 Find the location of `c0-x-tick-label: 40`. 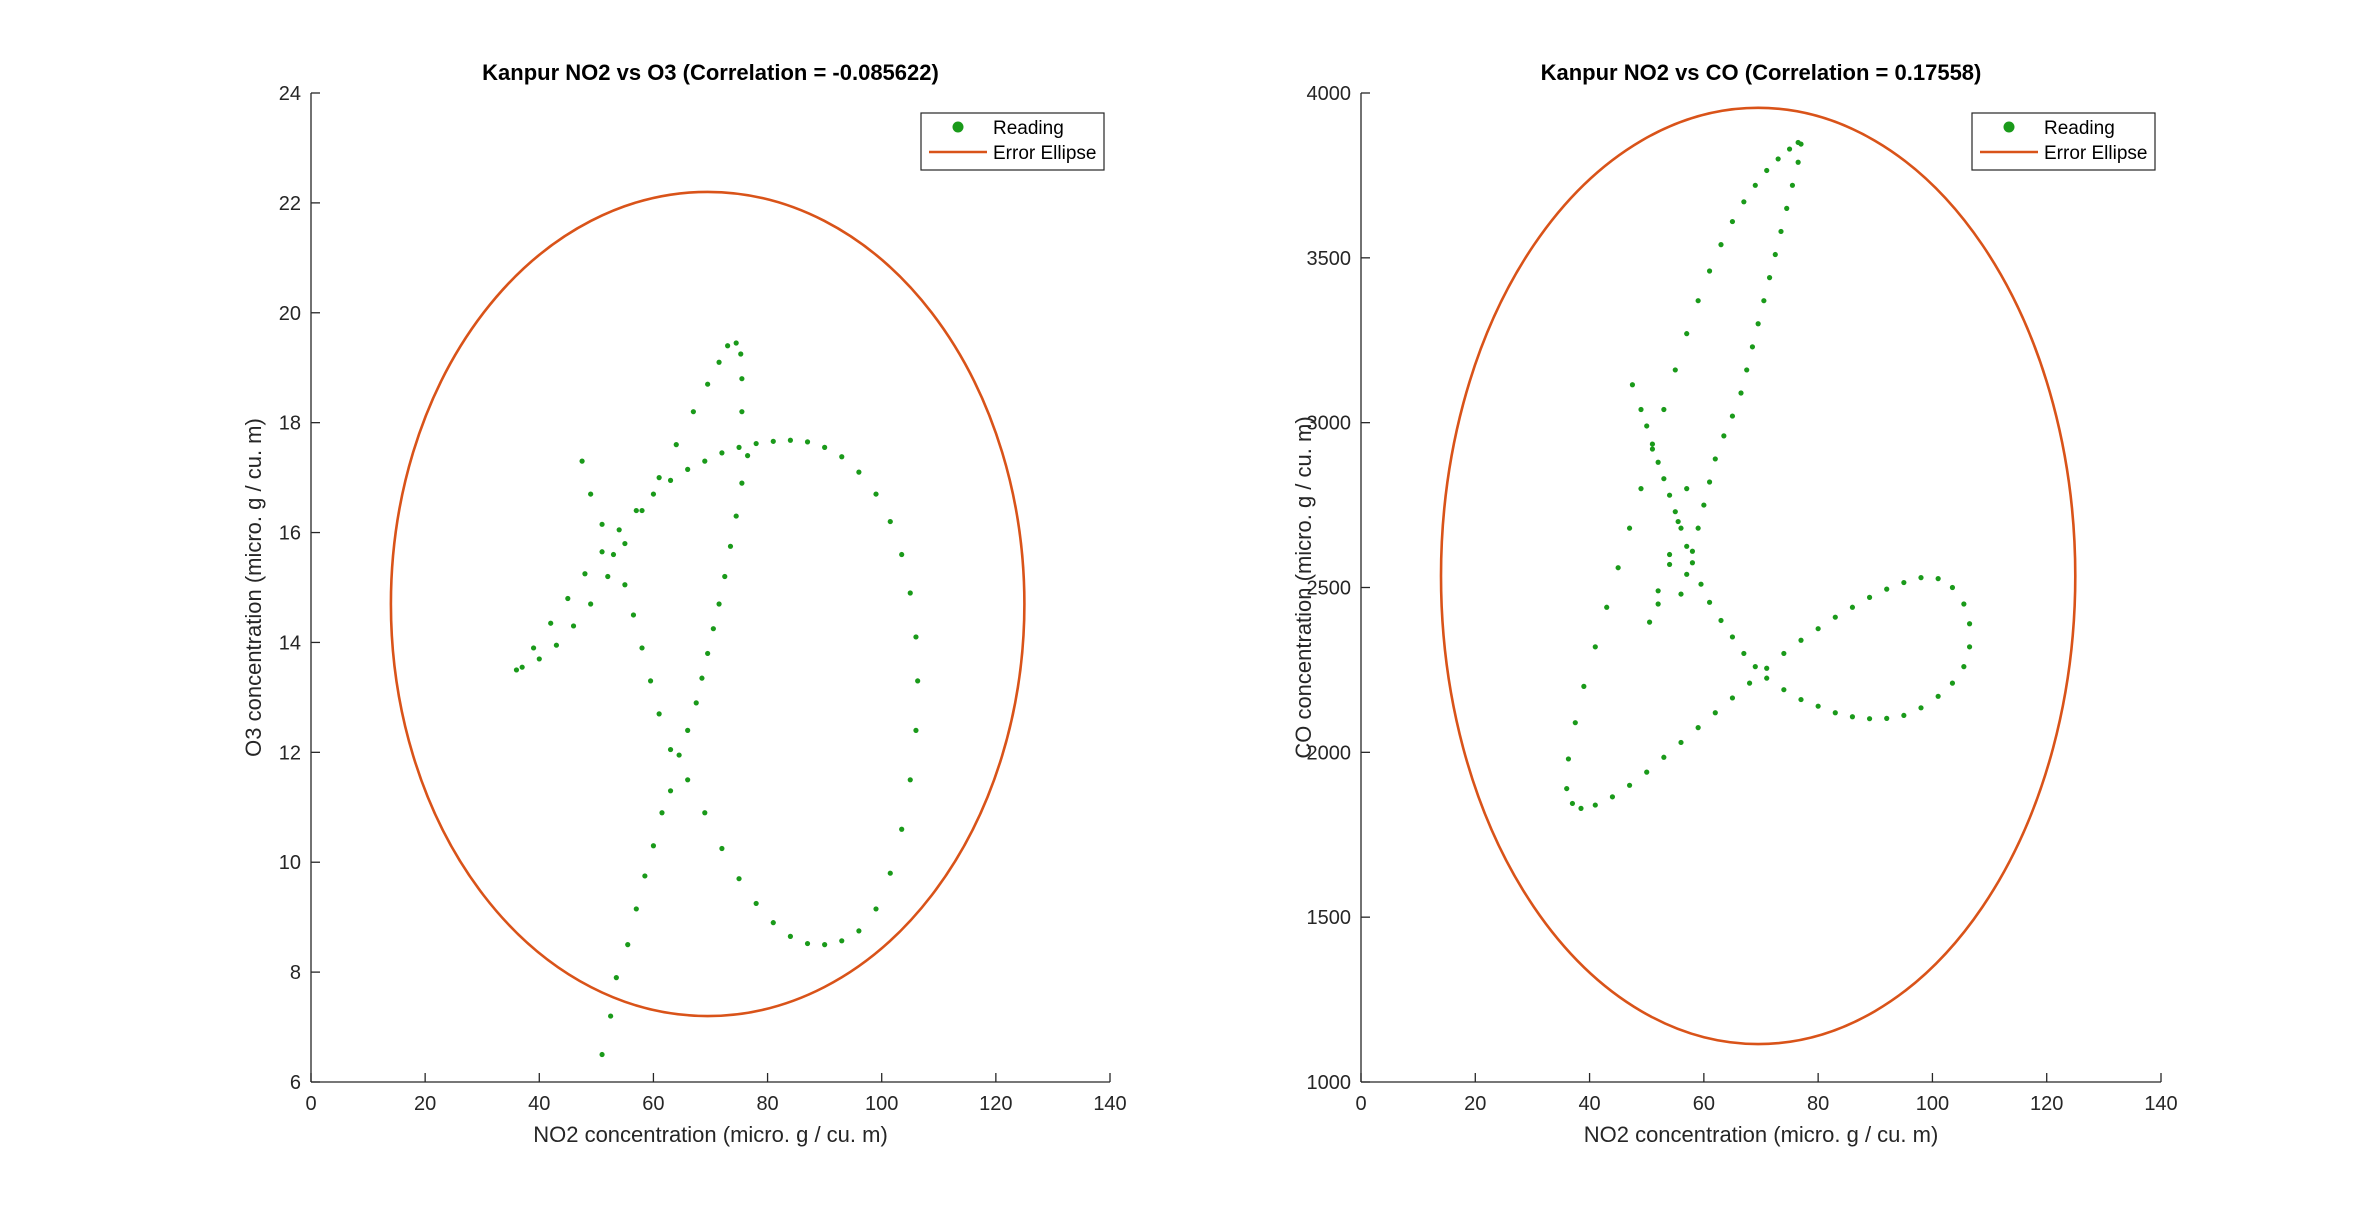

c0-x-tick-label: 40 is located at coordinates (539, 1104).